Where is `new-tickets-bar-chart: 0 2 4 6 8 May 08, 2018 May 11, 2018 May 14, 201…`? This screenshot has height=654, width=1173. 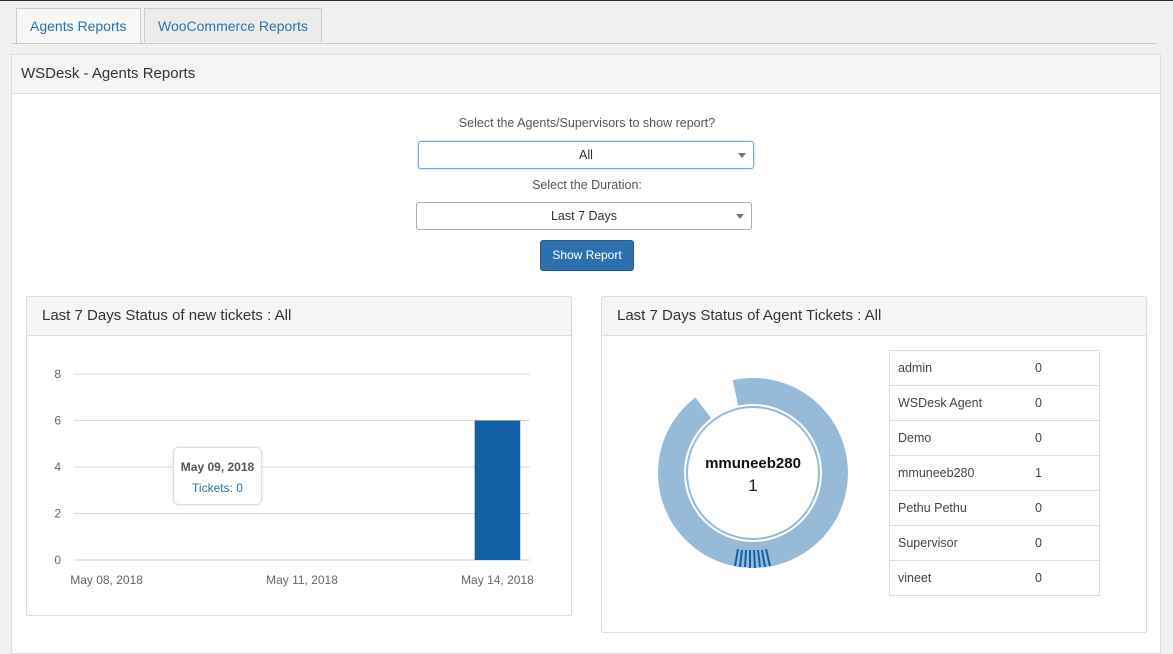
new-tickets-bar-chart: 0 2 4 6 8 May 08, 2018 May 11, 2018 May 14, 201… is located at coordinates (294, 477).